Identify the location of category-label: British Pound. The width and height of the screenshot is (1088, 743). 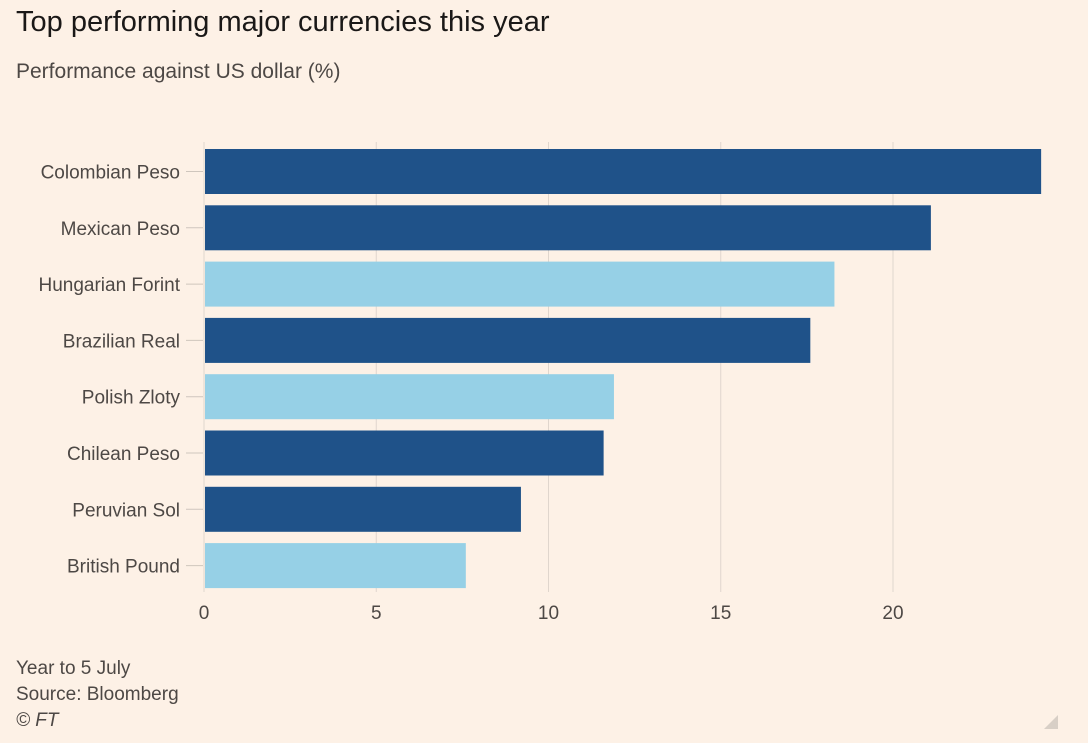
(123, 567).